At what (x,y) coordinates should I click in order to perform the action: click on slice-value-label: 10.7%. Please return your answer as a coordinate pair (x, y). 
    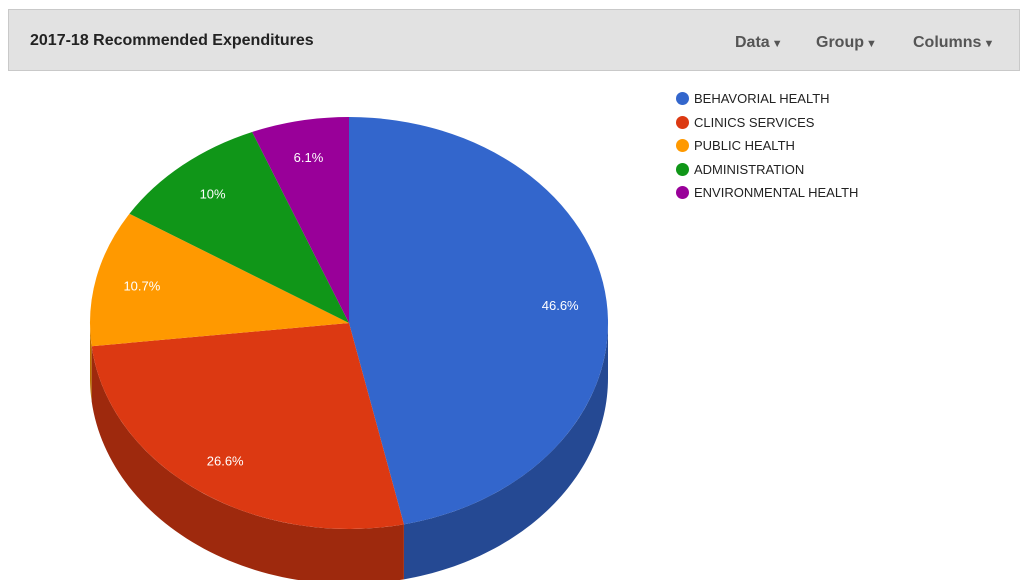
    Looking at the image, I should click on (141, 286).